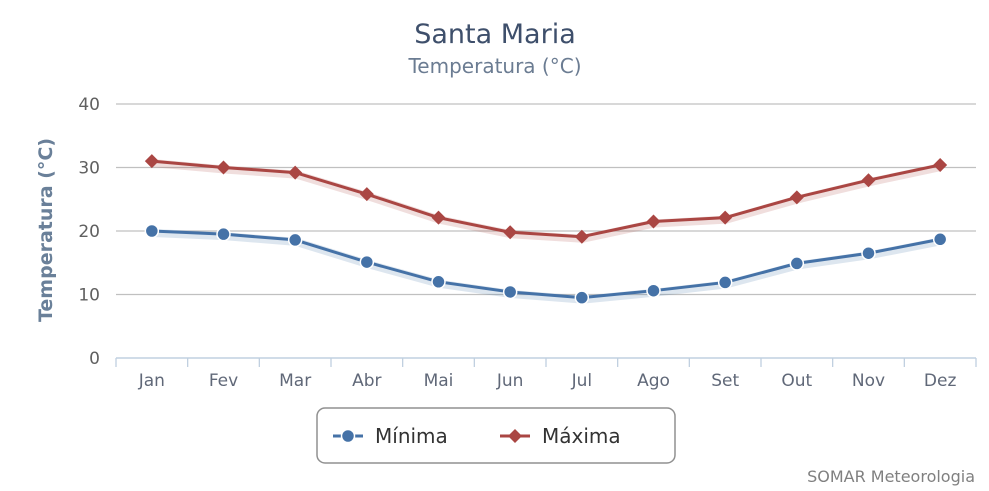  What do you see at coordinates (546, 374) in the screenshot?
I see `x-axis: Jan Fev Mar Abr Mai Jun Jul Ago Set Out Nov Dez` at bounding box center [546, 374].